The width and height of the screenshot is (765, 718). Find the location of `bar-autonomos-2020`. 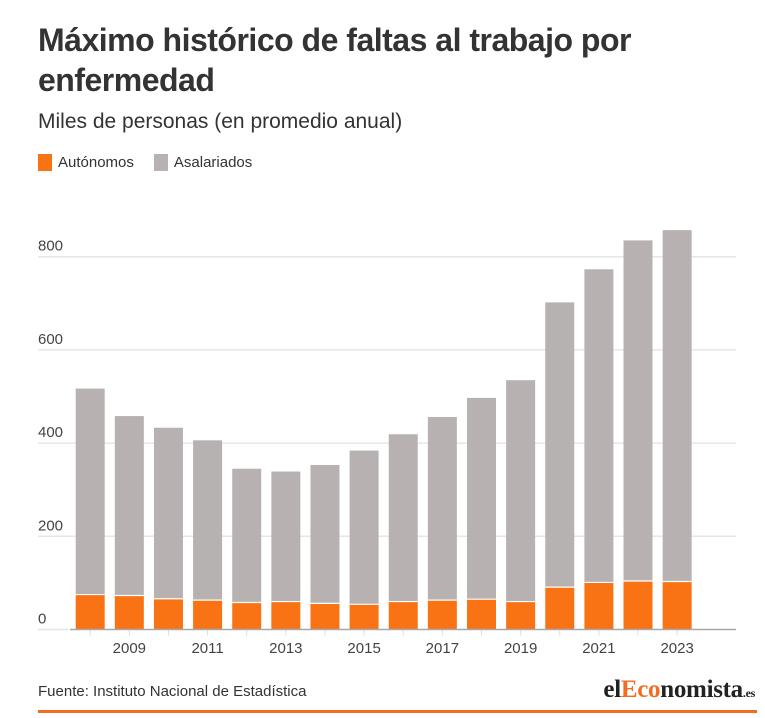

bar-autonomos-2020 is located at coordinates (560, 608).